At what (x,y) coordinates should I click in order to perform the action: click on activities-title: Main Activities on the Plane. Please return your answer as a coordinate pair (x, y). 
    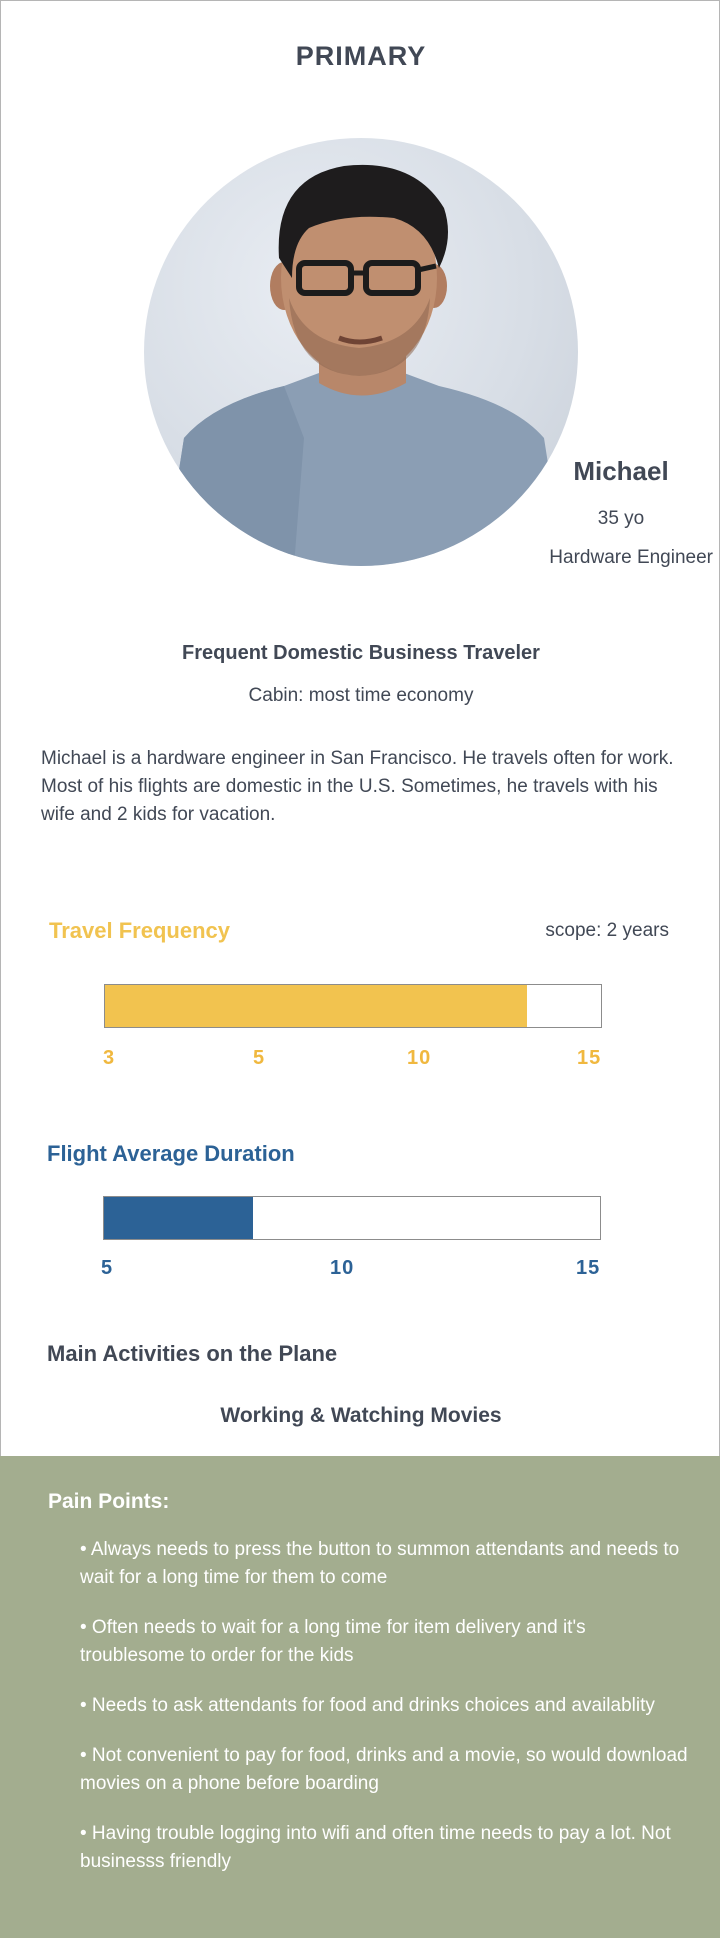
    Looking at the image, I should click on (192, 1353).